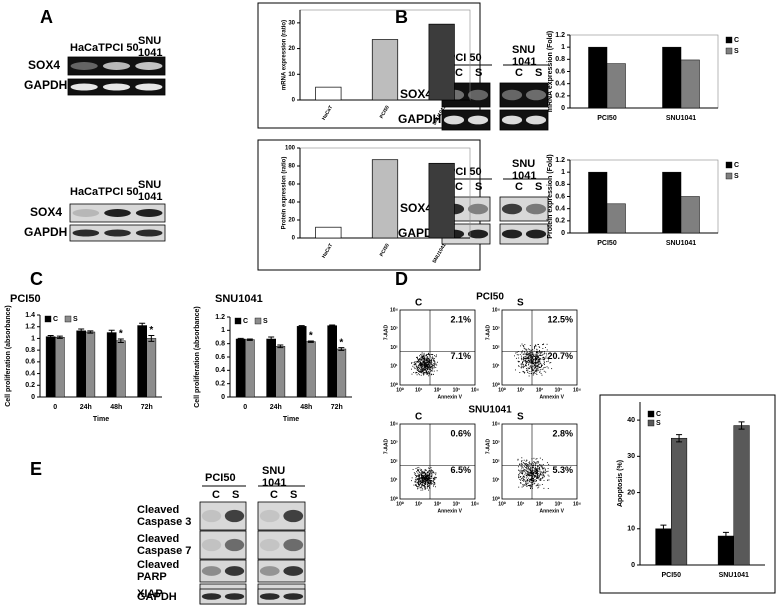 This screenshot has height=605, width=778. Describe the element at coordinates (559, 390) in the screenshot. I see `flow-tick: 10³` at that location.